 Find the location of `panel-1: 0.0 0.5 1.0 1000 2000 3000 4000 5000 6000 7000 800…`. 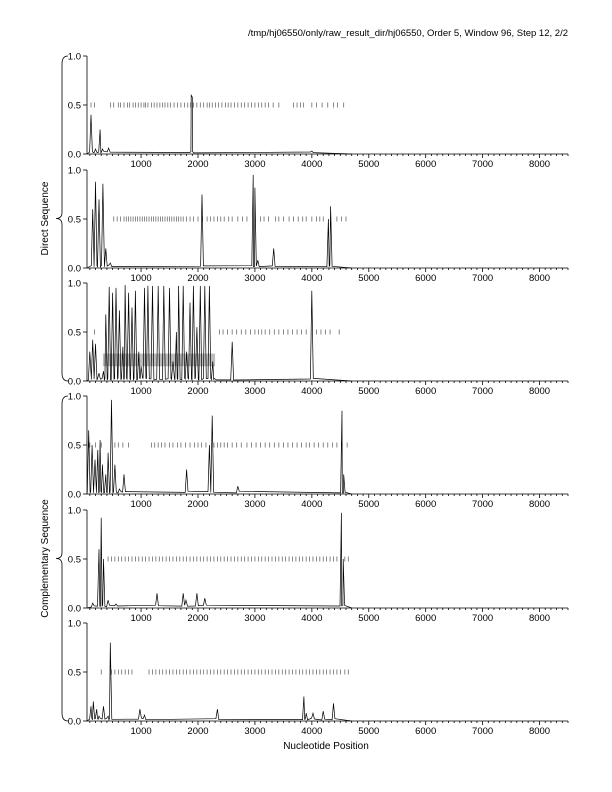

panel-1: 0.0 0.5 1.0 1000 2000 3000 4000 5000 6000 7000 800… is located at coordinates (318, 111).